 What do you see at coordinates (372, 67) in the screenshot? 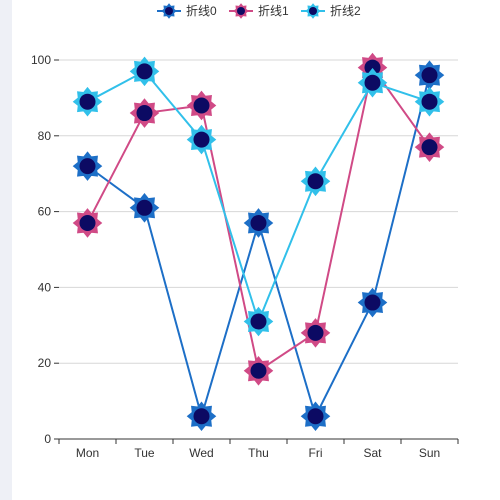
I see `series-1-point-sat-core` at bounding box center [372, 67].